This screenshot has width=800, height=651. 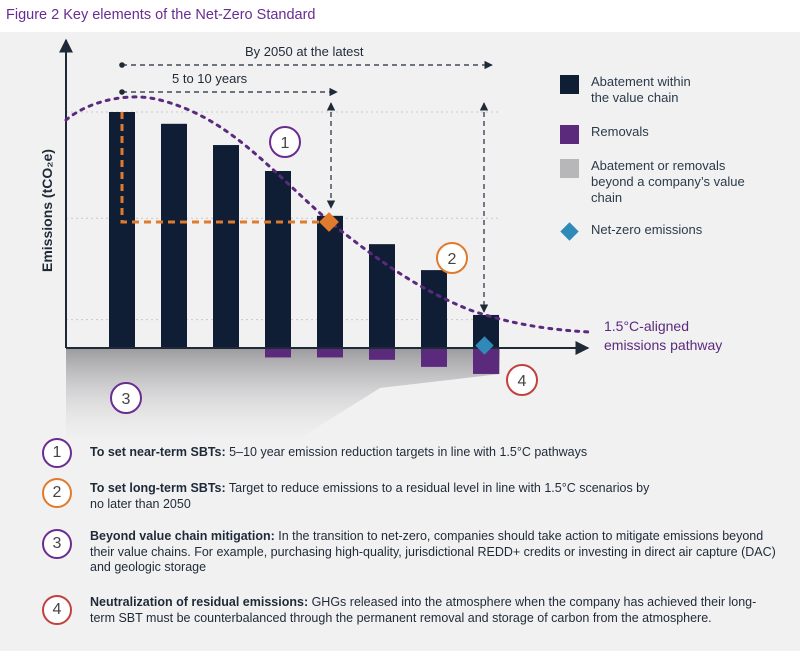 What do you see at coordinates (57, 453) in the screenshot?
I see `note-number-1: 1` at bounding box center [57, 453].